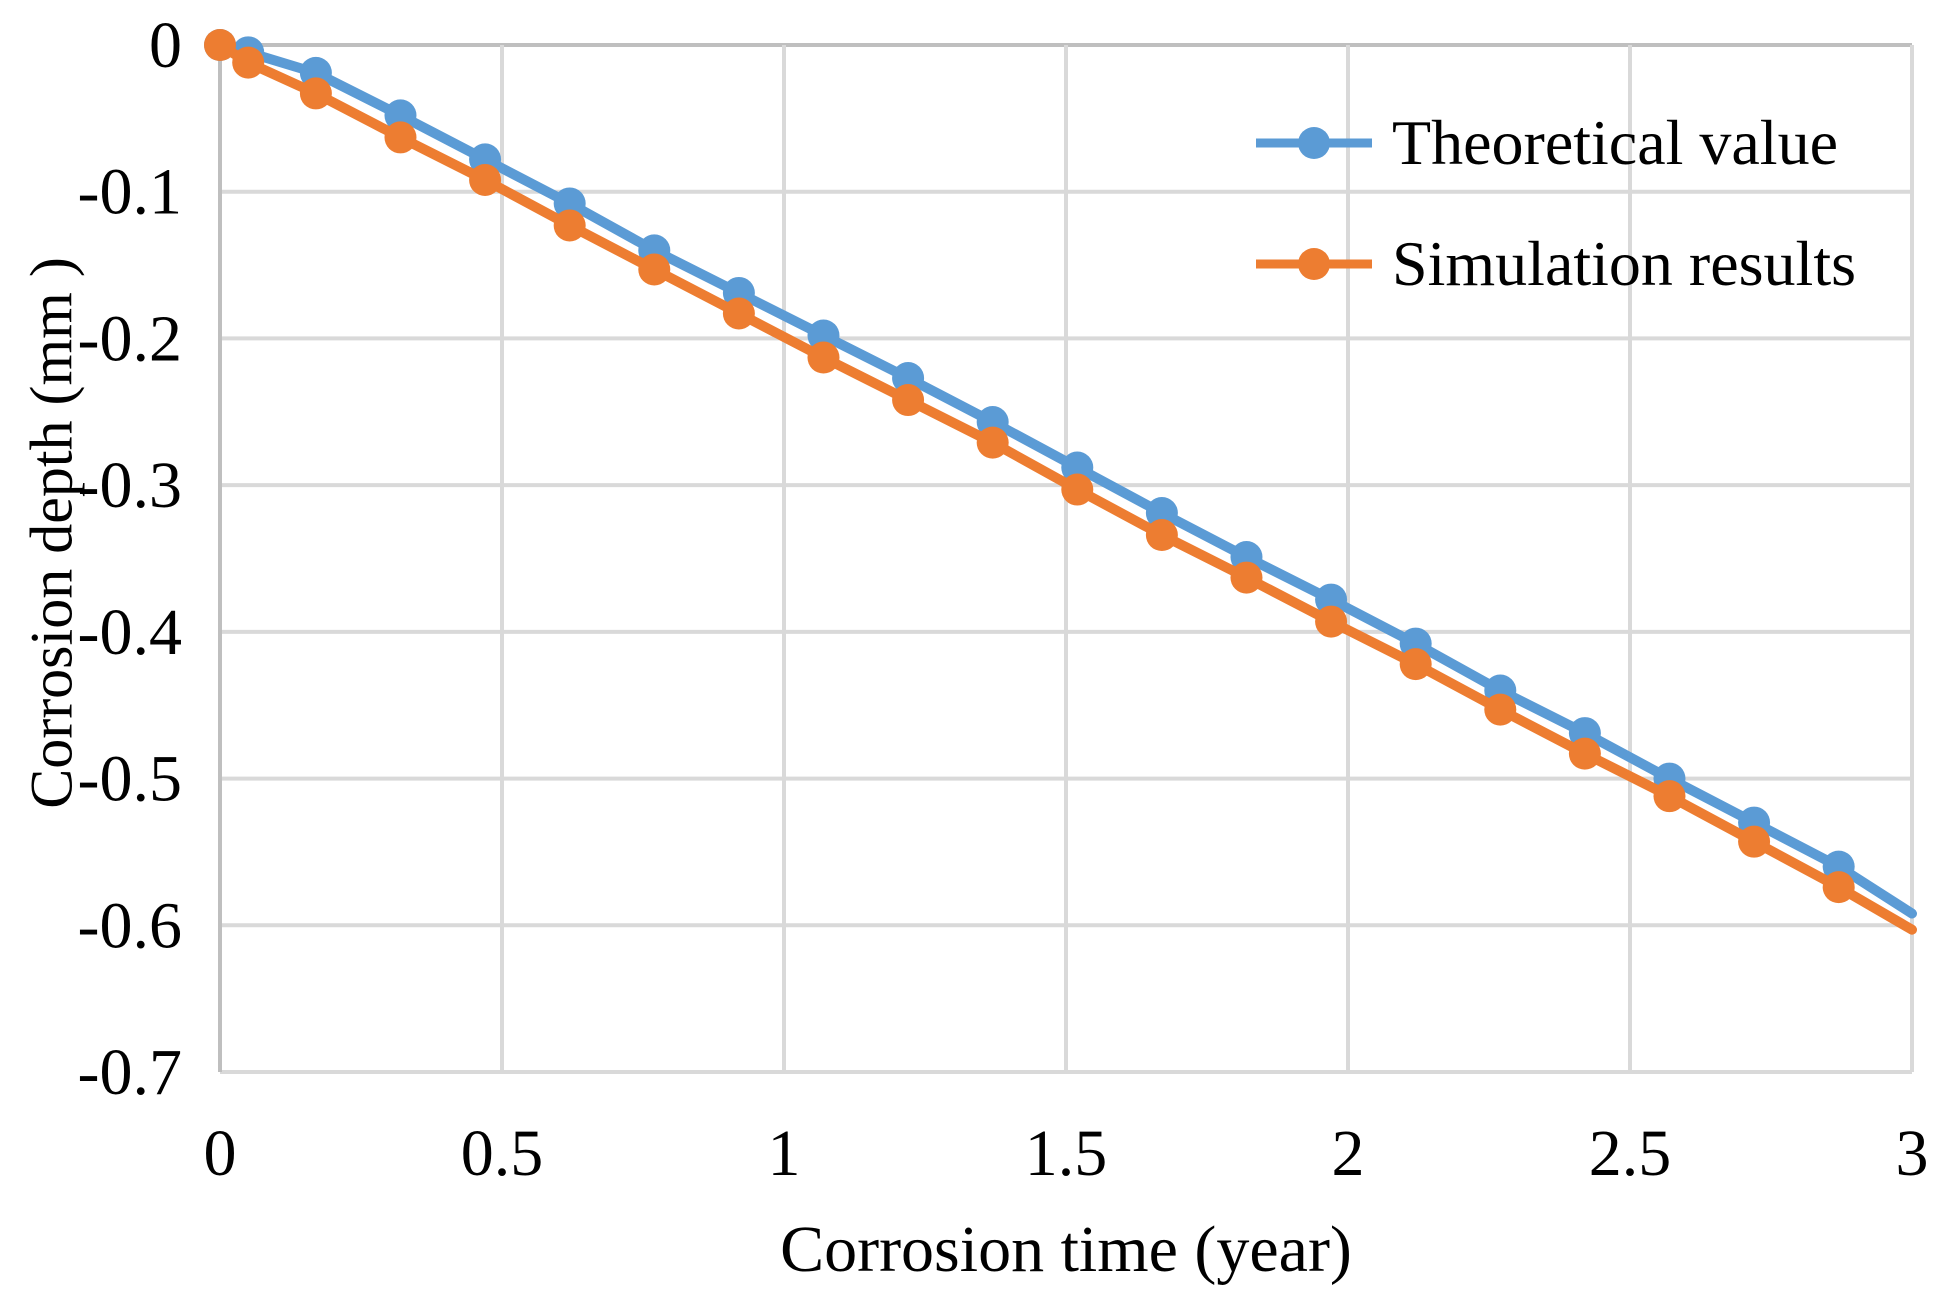 The height and width of the screenshot is (1311, 1945). I want to click on y-tick-label: -0.1, so click(130, 192).